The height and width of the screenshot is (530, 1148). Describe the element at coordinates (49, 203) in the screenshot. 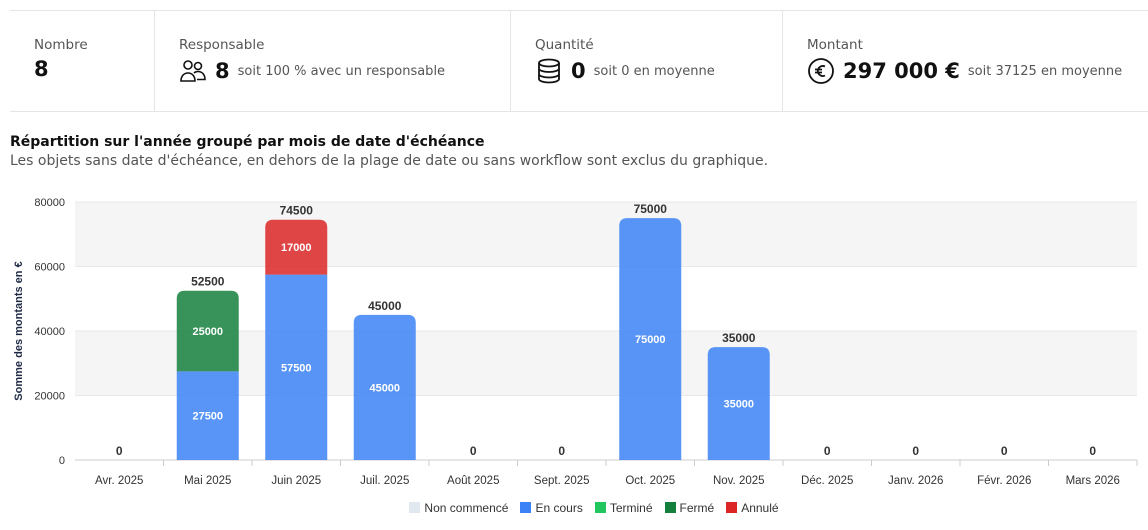

I see `y-tick-label: 80000` at that location.